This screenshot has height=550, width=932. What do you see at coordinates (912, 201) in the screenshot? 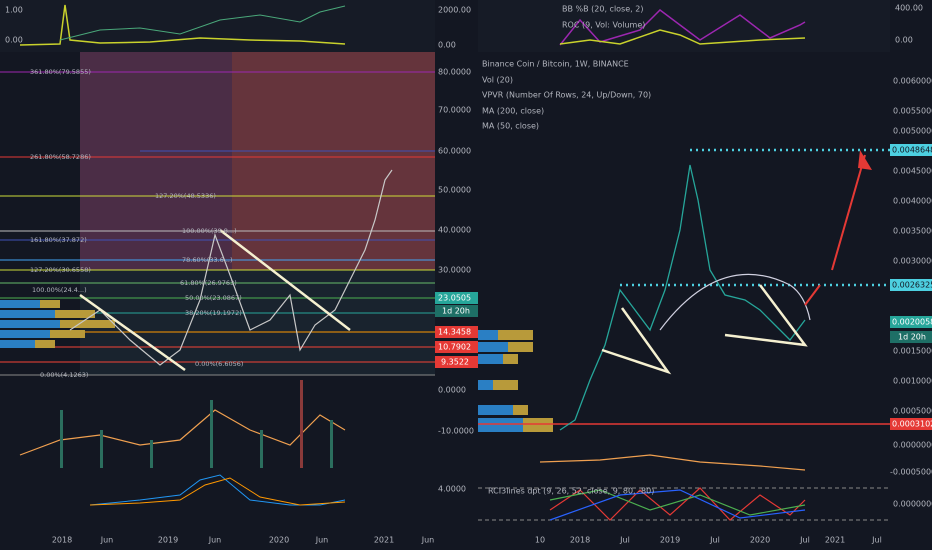
I see `axis-label: 0.0040000` at bounding box center [912, 201].